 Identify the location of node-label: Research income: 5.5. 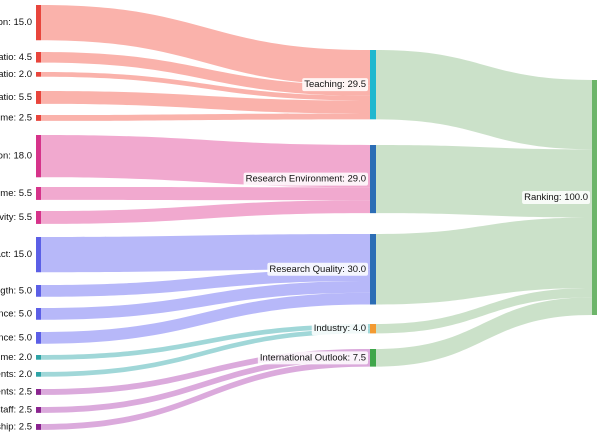
(16, 193).